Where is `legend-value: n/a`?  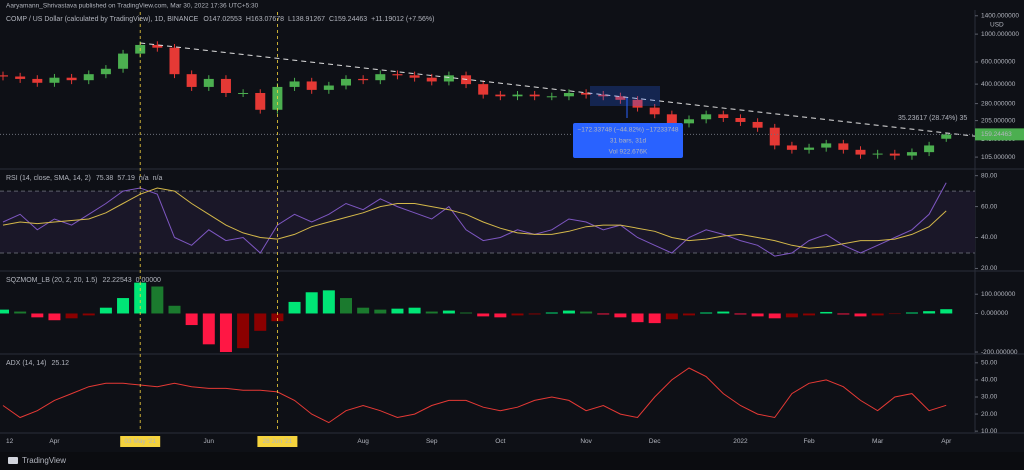 legend-value: n/a is located at coordinates (158, 178).